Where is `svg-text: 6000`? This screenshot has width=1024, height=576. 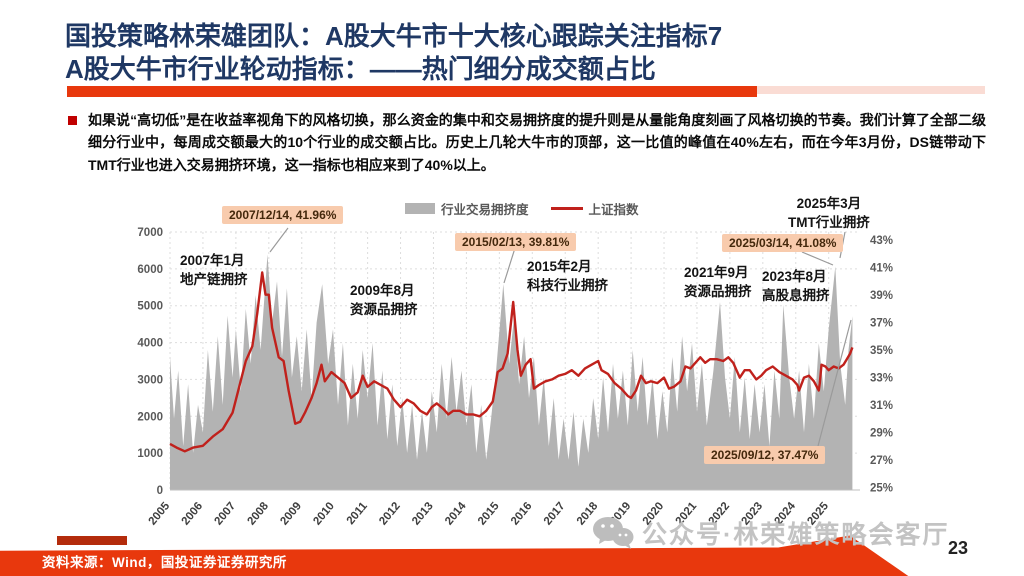 svg-text: 6000 is located at coordinates (150, 270).